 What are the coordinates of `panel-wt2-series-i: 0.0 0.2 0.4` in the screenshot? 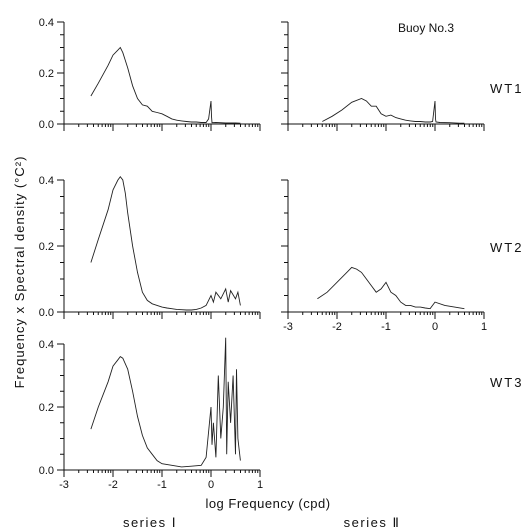 It's located at (150, 247).